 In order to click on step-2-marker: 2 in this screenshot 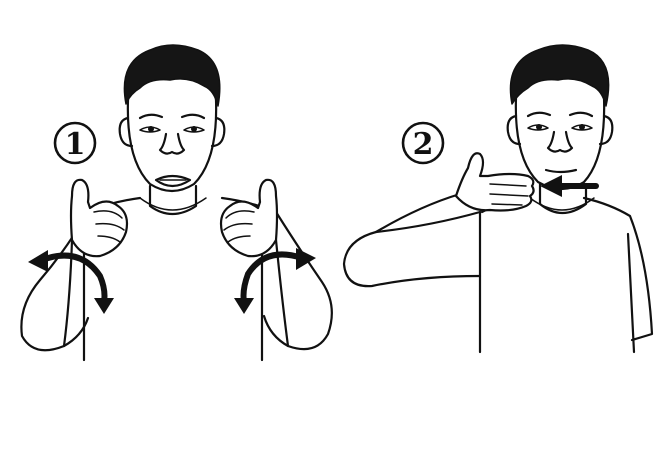, I will do `click(423, 143)`.